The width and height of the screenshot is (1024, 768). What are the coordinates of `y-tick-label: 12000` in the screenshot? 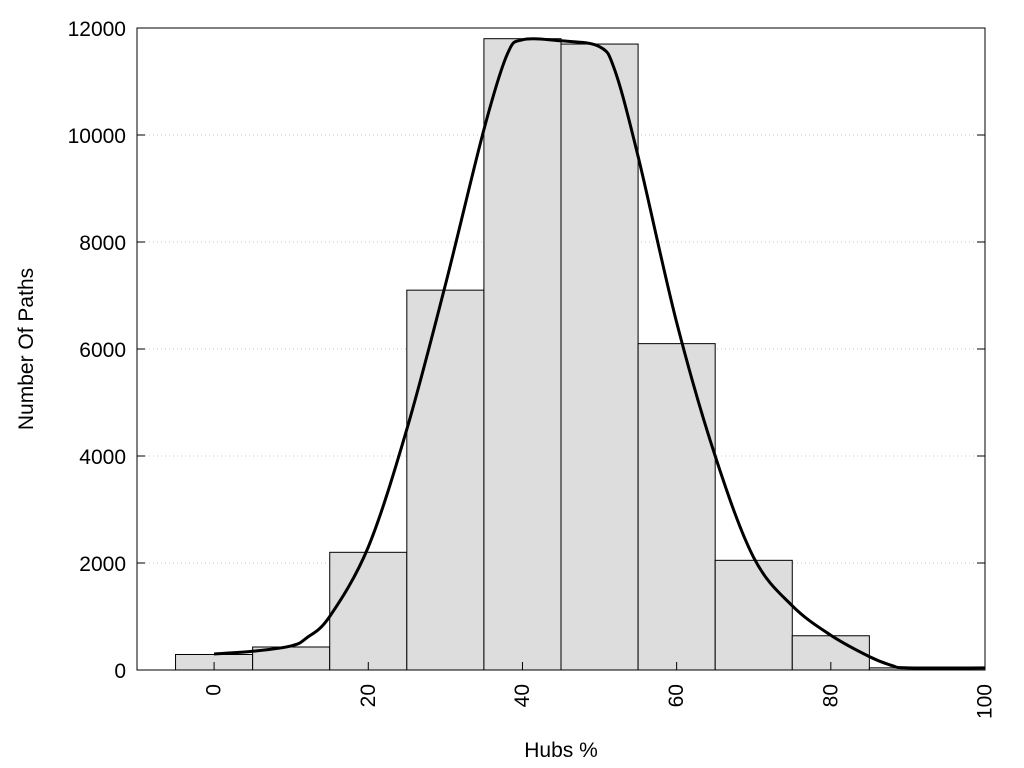 It's located at (97, 29).